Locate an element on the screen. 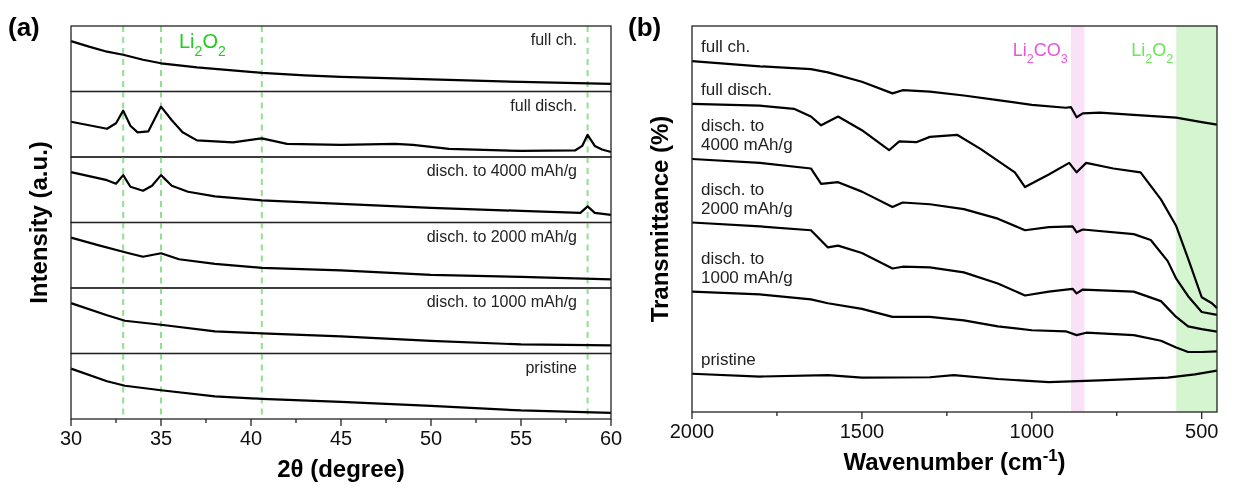 Image resolution: width=1233 pixels, height=491 pixels. y-axis-title: Transmittance (%) is located at coordinates (659, 219).